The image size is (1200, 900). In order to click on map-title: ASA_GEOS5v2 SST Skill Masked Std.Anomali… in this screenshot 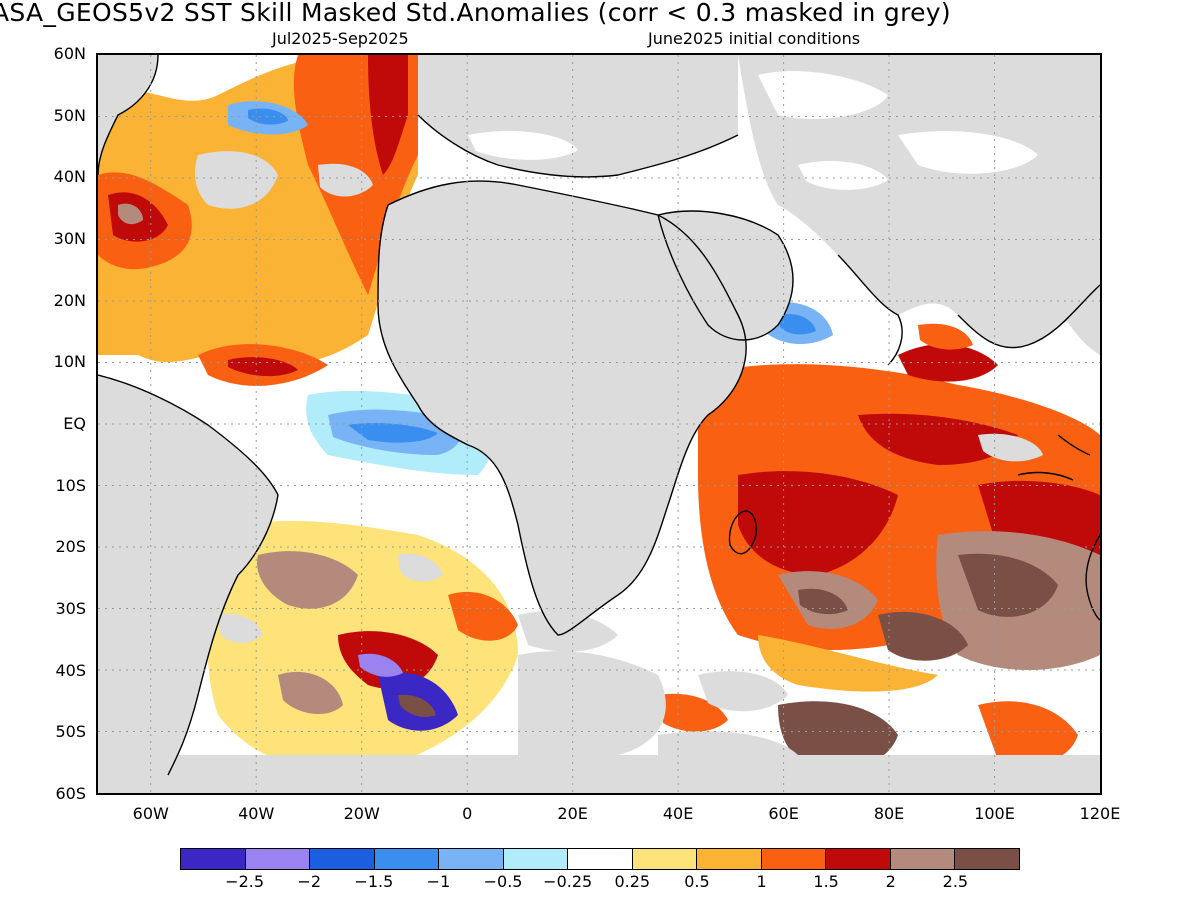, I will do `click(475, 13)`.